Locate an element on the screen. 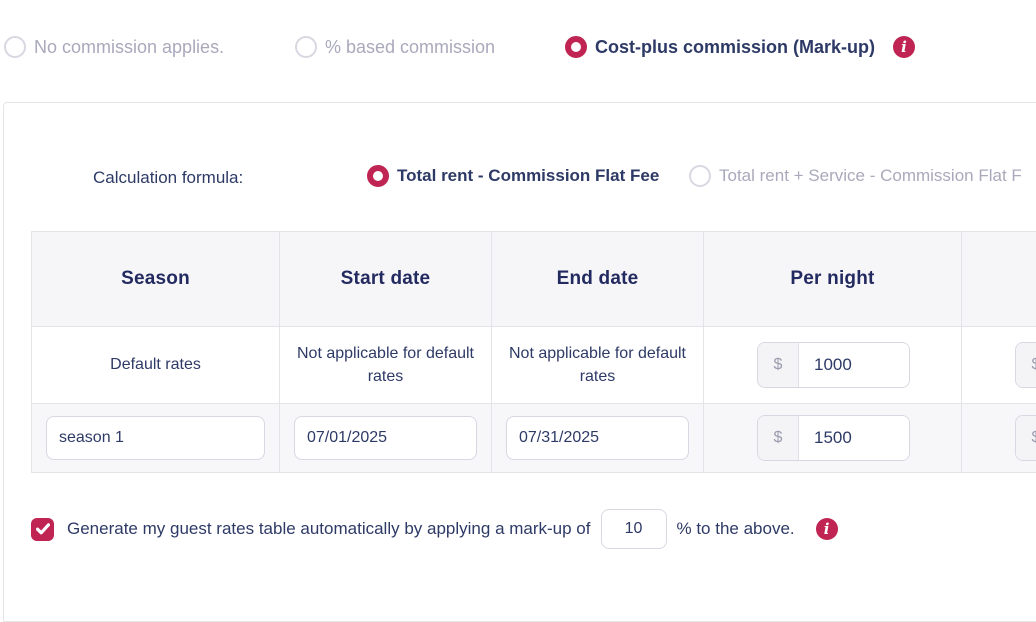 The image size is (1036, 622). season-extra-input-group: $ is located at coordinates (1025, 438).